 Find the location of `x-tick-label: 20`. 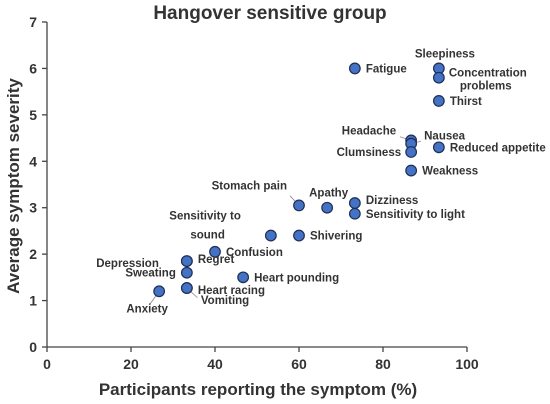

x-tick-label: 20 is located at coordinates (131, 364).